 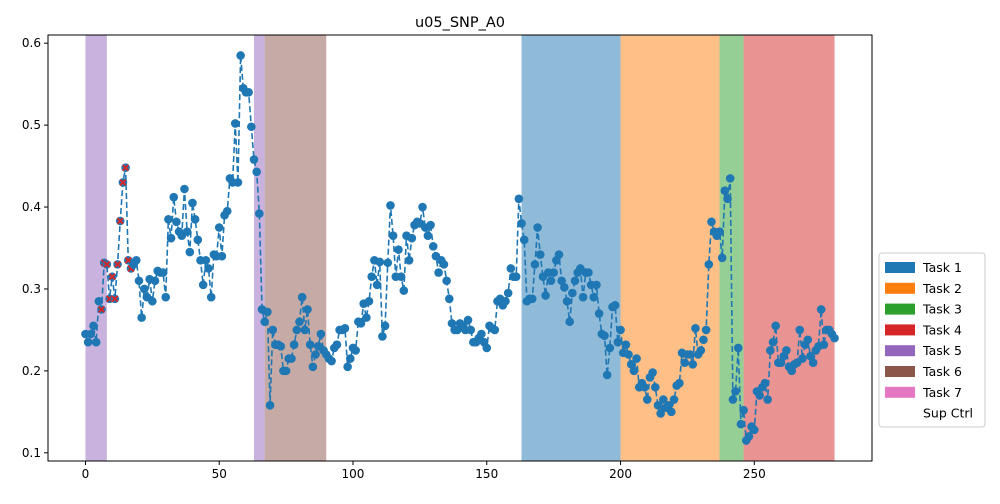 I want to click on legend-label: Task 3, so click(x=942, y=309).